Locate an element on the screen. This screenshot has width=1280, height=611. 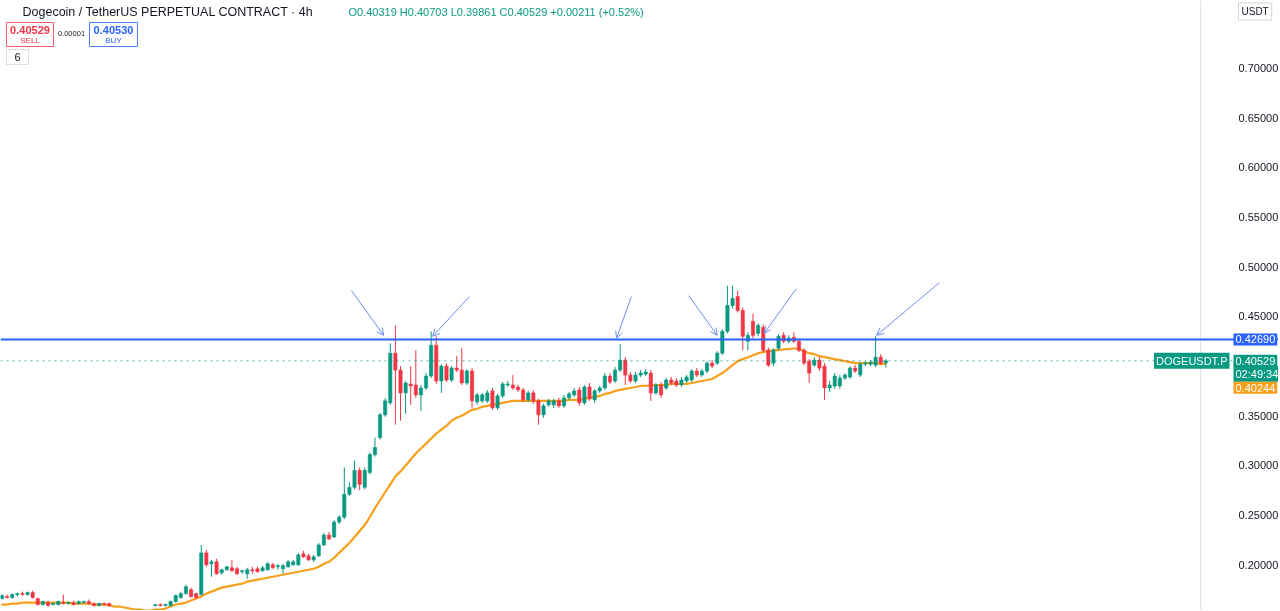
annotation: 0.40530 is located at coordinates (113, 29).